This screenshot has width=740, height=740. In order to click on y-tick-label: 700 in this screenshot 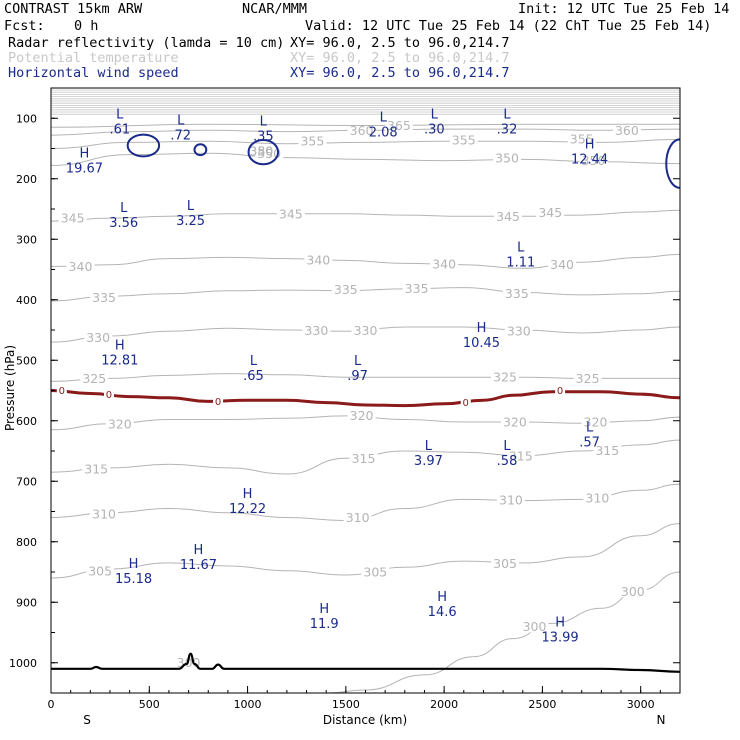, I will do `click(26, 481)`.